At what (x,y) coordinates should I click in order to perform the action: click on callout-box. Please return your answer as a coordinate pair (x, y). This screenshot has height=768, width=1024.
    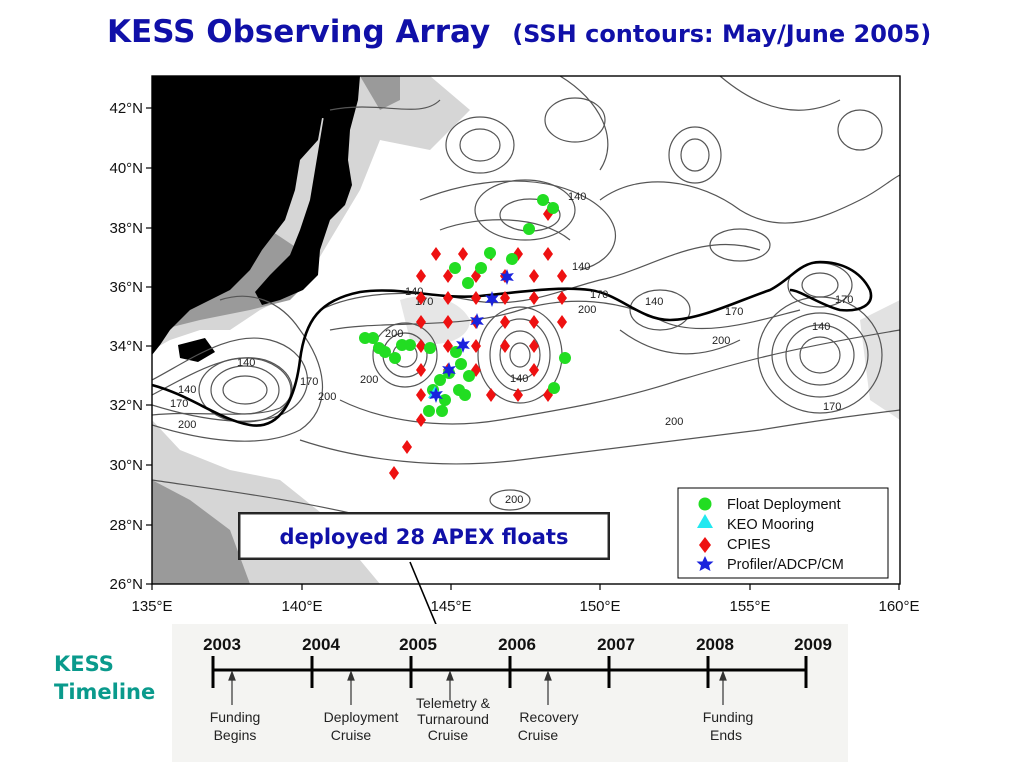
    Looking at the image, I should click on (424, 536).